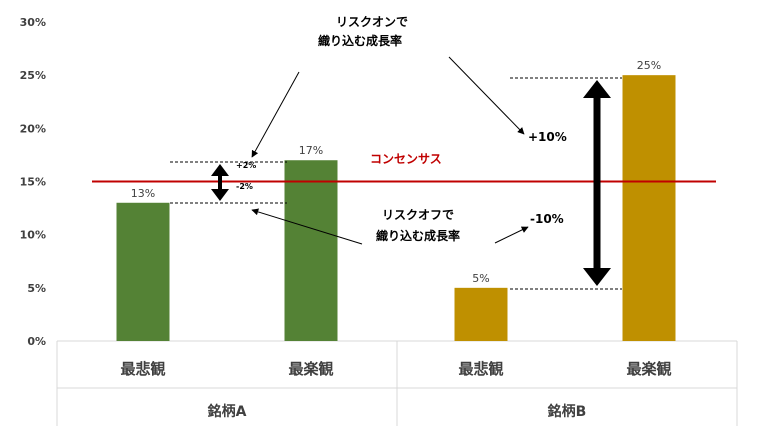 This screenshot has width=758, height=426. What do you see at coordinates (220, 182) in the screenshot?
I see `range-arrow-a` at bounding box center [220, 182].